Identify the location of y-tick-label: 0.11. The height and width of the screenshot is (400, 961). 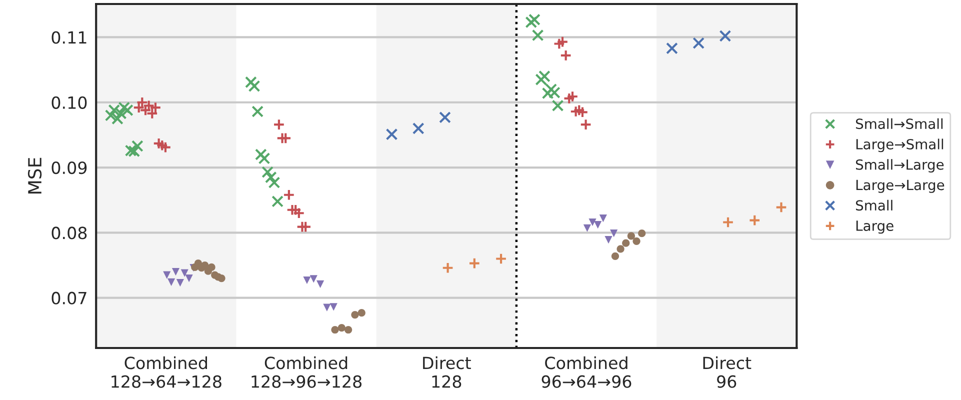
(69, 37).